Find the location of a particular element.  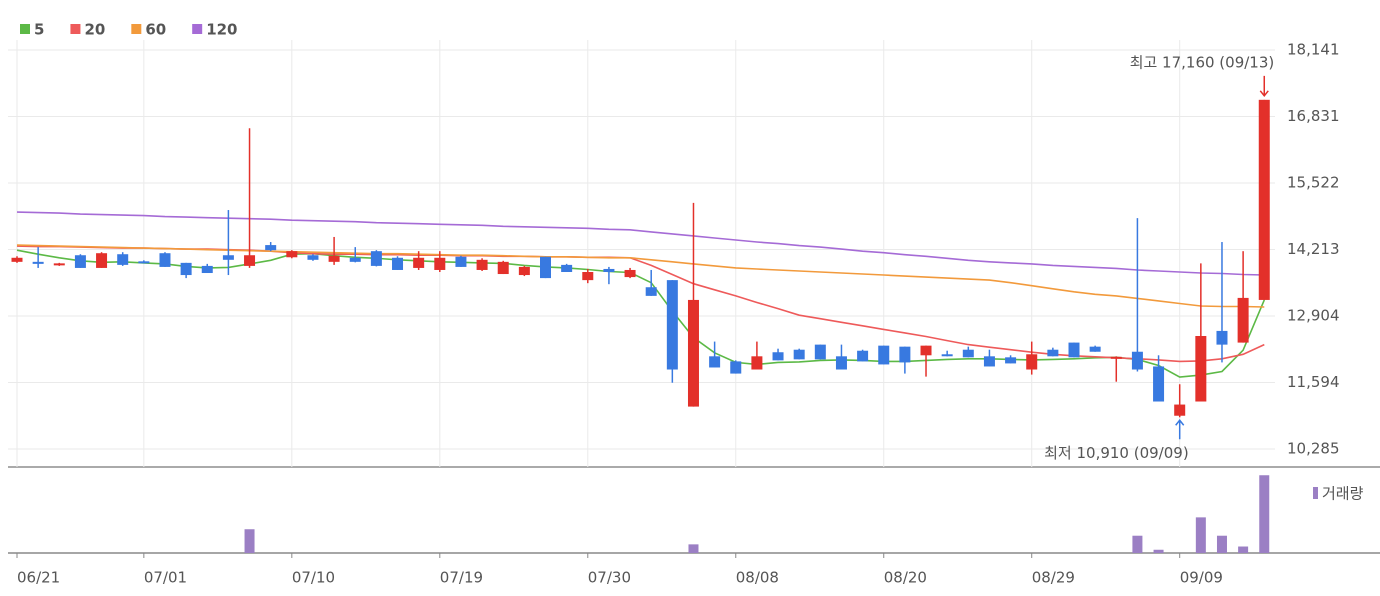

legend-label: 60 is located at coordinates (155, 30).